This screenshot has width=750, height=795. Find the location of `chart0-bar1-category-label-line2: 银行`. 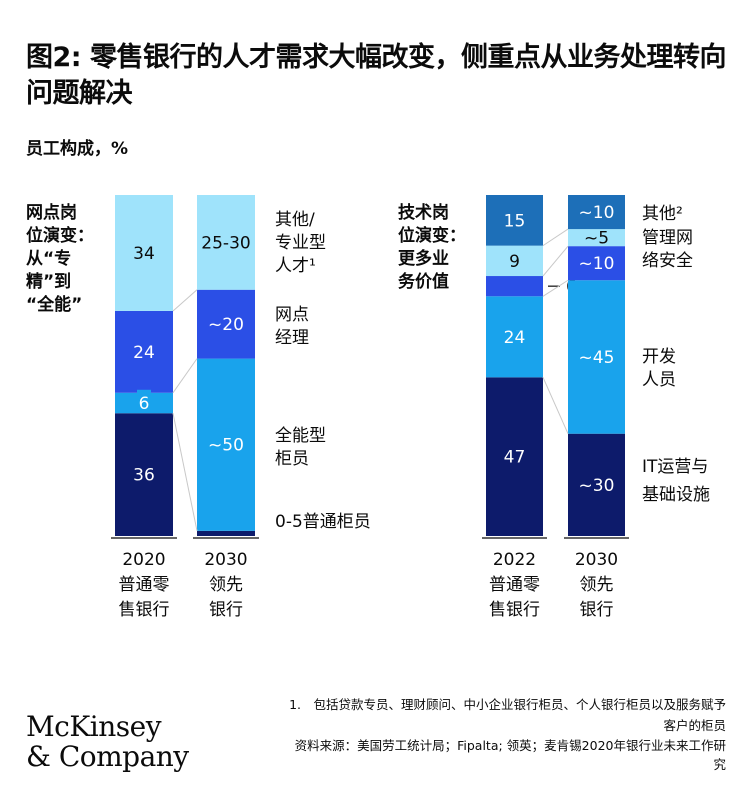

chart0-bar1-category-label-line2: 银行 is located at coordinates (226, 610).